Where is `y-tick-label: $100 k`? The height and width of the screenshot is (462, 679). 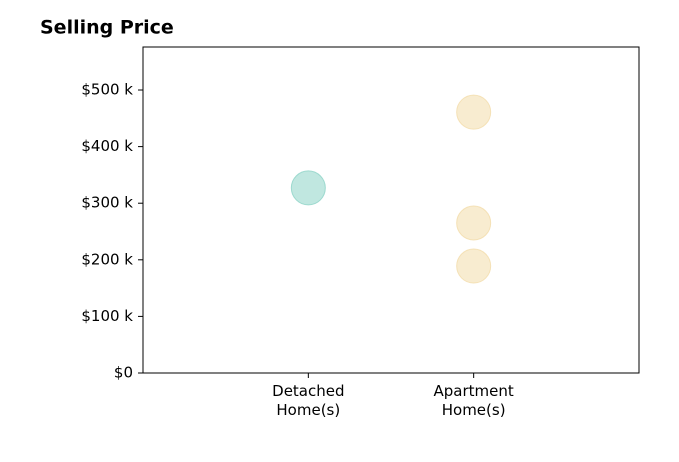 y-tick-label: $100 k is located at coordinates (107, 316).